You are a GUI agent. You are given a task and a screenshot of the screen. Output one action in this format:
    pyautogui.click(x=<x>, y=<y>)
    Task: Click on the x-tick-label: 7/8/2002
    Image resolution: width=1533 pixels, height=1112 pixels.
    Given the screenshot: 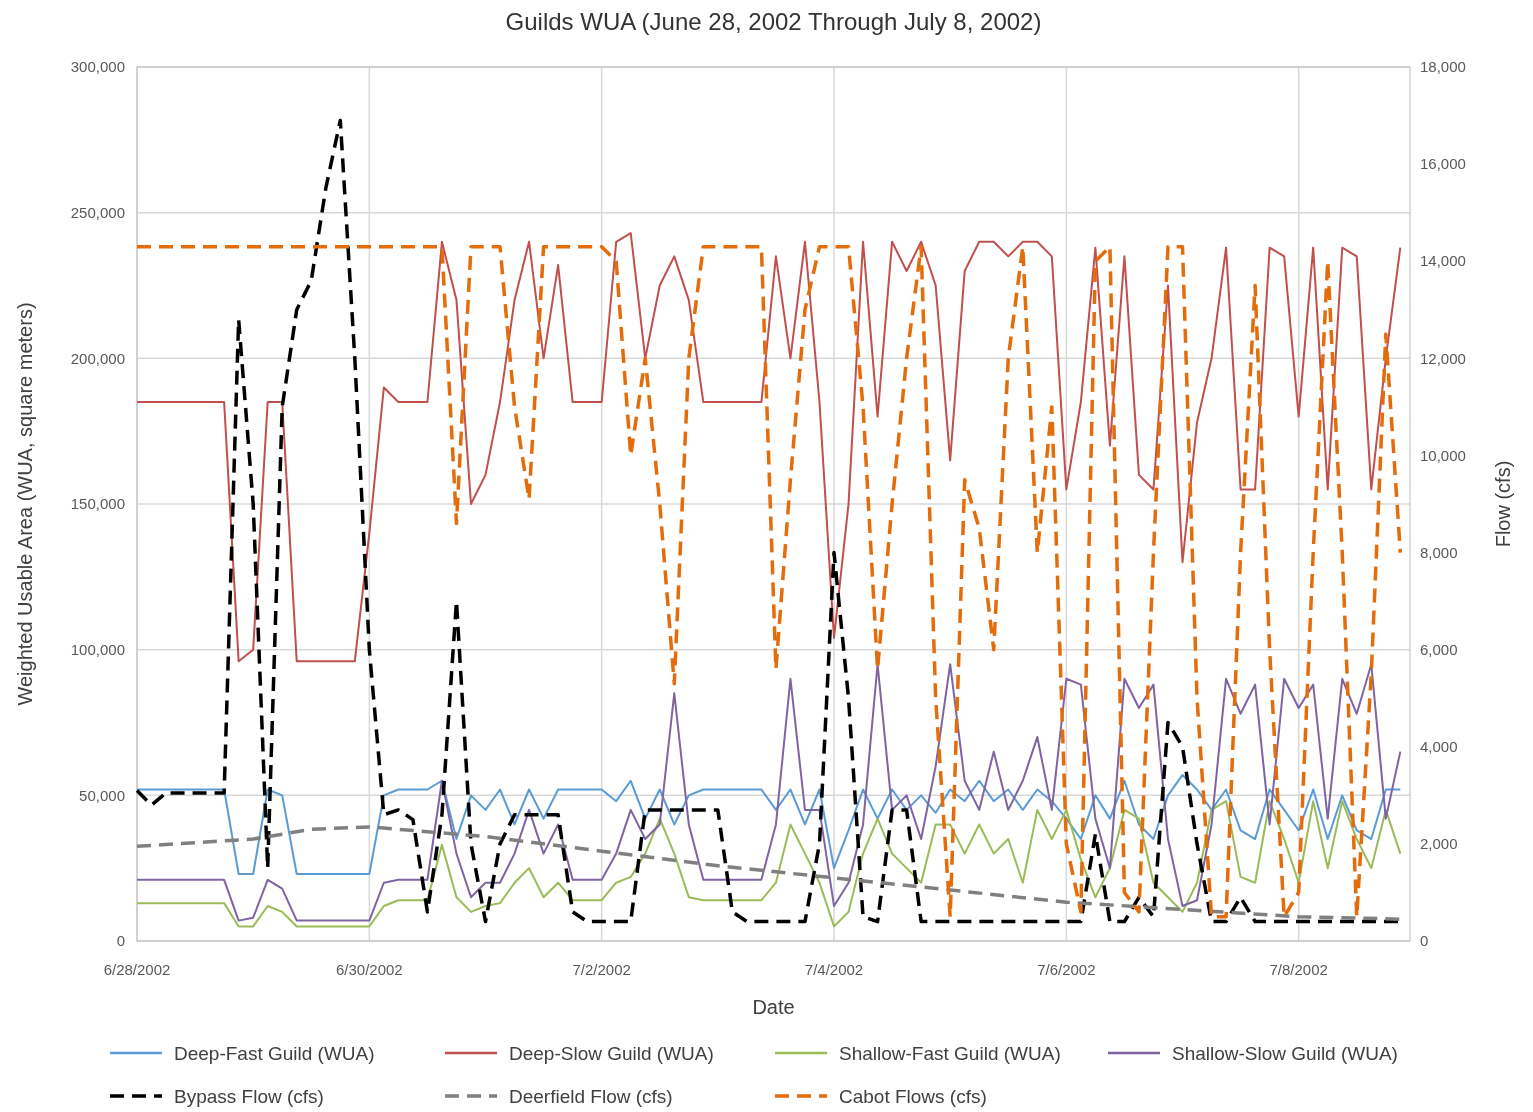 What is the action you would take?
    pyautogui.click(x=1298, y=969)
    